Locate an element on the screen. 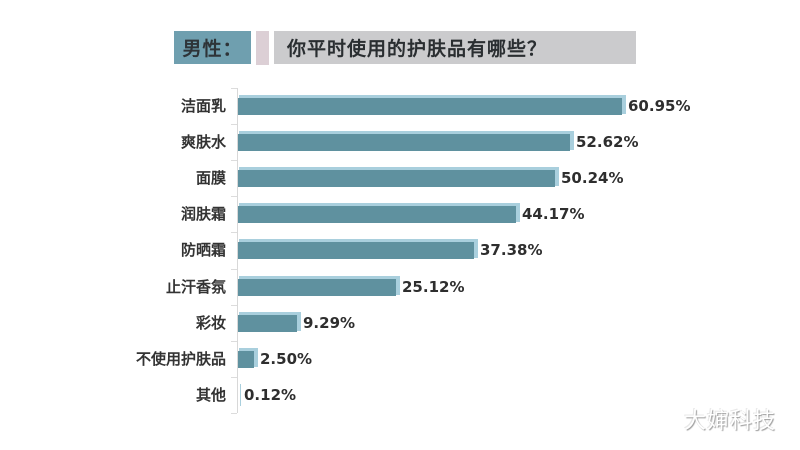 The height and width of the screenshot is (450, 800). category-label: 彩妆 is located at coordinates (210, 323).